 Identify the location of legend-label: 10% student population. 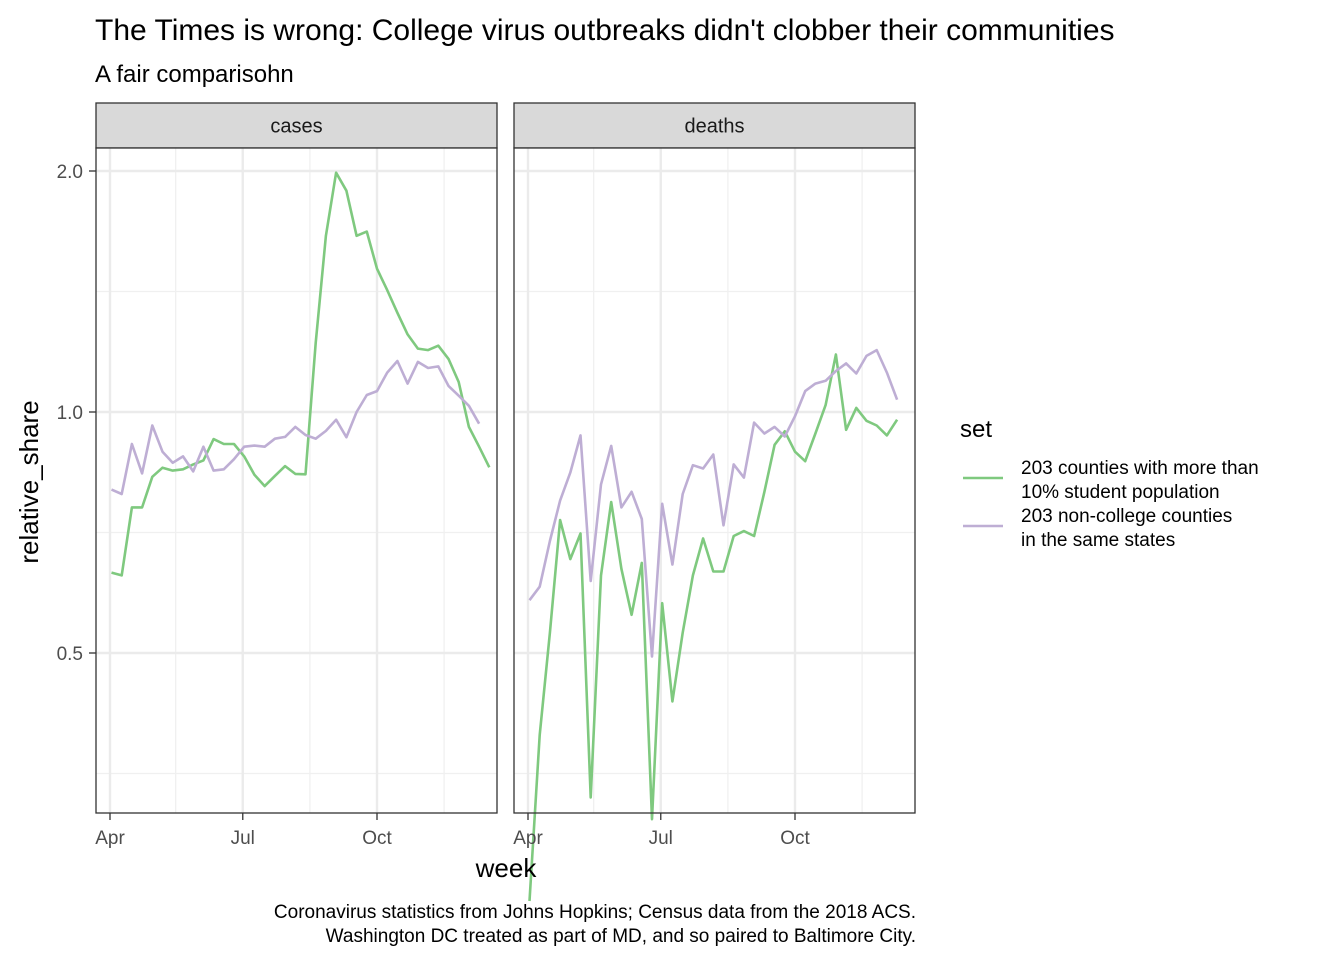
(1120, 492).